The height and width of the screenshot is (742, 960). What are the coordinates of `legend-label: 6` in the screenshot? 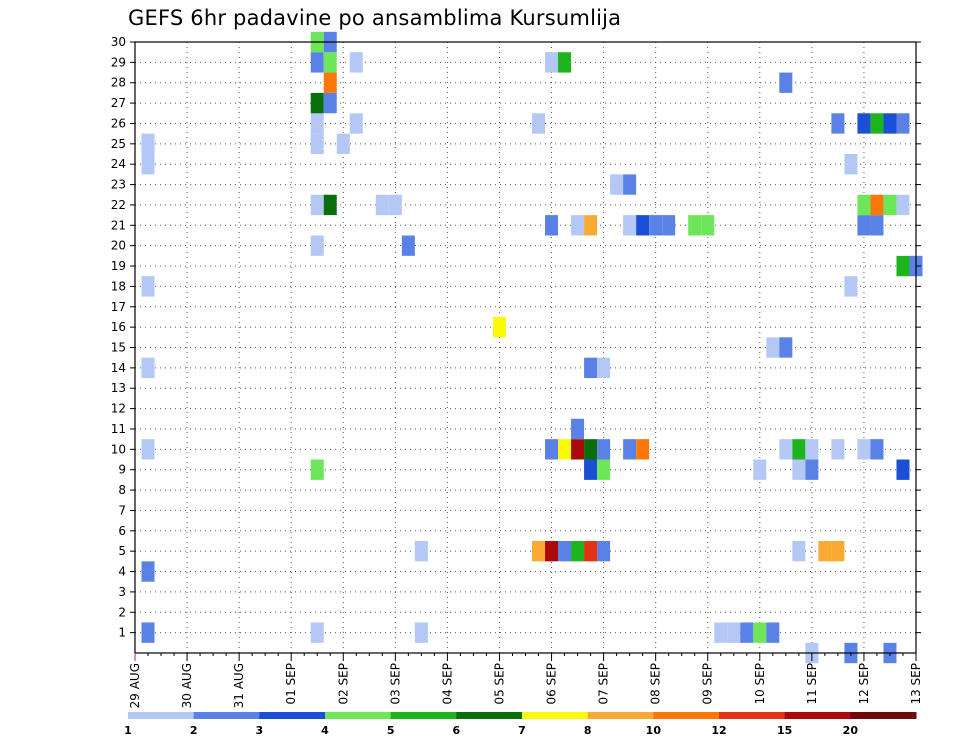 It's located at (457, 730).